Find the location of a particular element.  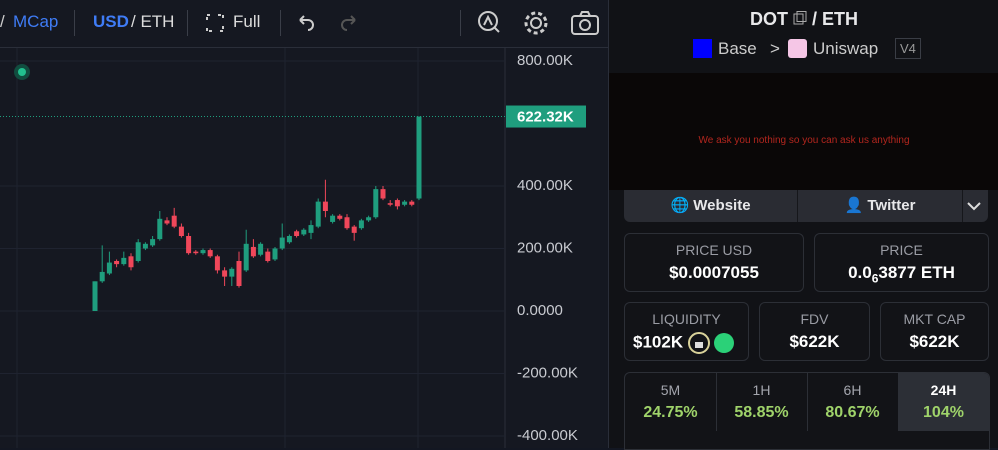

fdv-card: FDV $622K is located at coordinates (814, 331).